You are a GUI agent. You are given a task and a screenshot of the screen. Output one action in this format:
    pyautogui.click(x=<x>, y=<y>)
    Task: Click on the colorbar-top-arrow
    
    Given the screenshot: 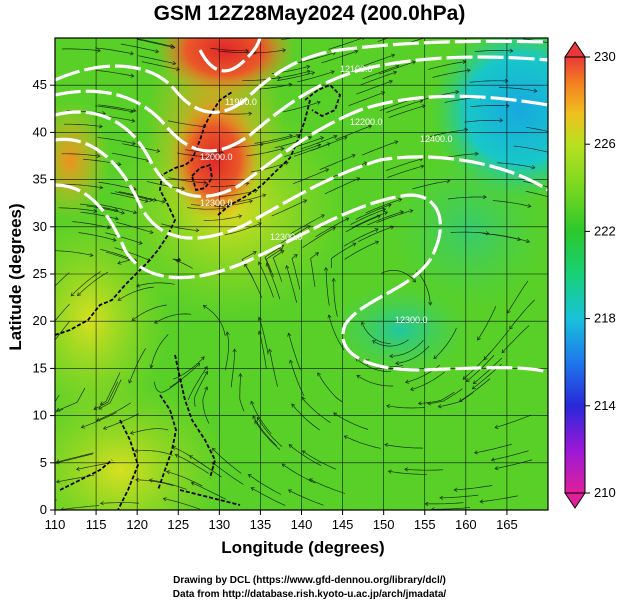 What is the action you would take?
    pyautogui.click(x=575, y=49)
    